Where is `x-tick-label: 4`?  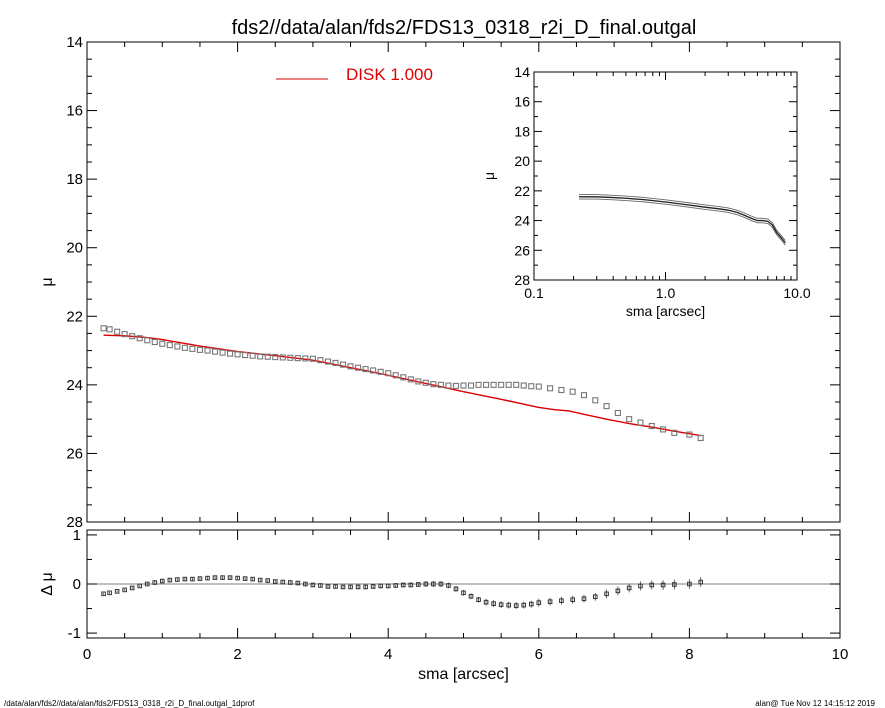
x-tick-label: 4 is located at coordinates (388, 654).